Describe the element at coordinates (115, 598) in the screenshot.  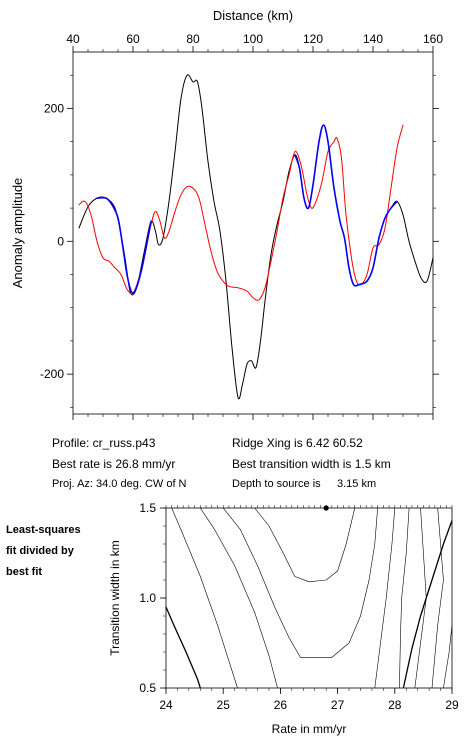
I see `y-axis-label: Transition width in km` at that location.